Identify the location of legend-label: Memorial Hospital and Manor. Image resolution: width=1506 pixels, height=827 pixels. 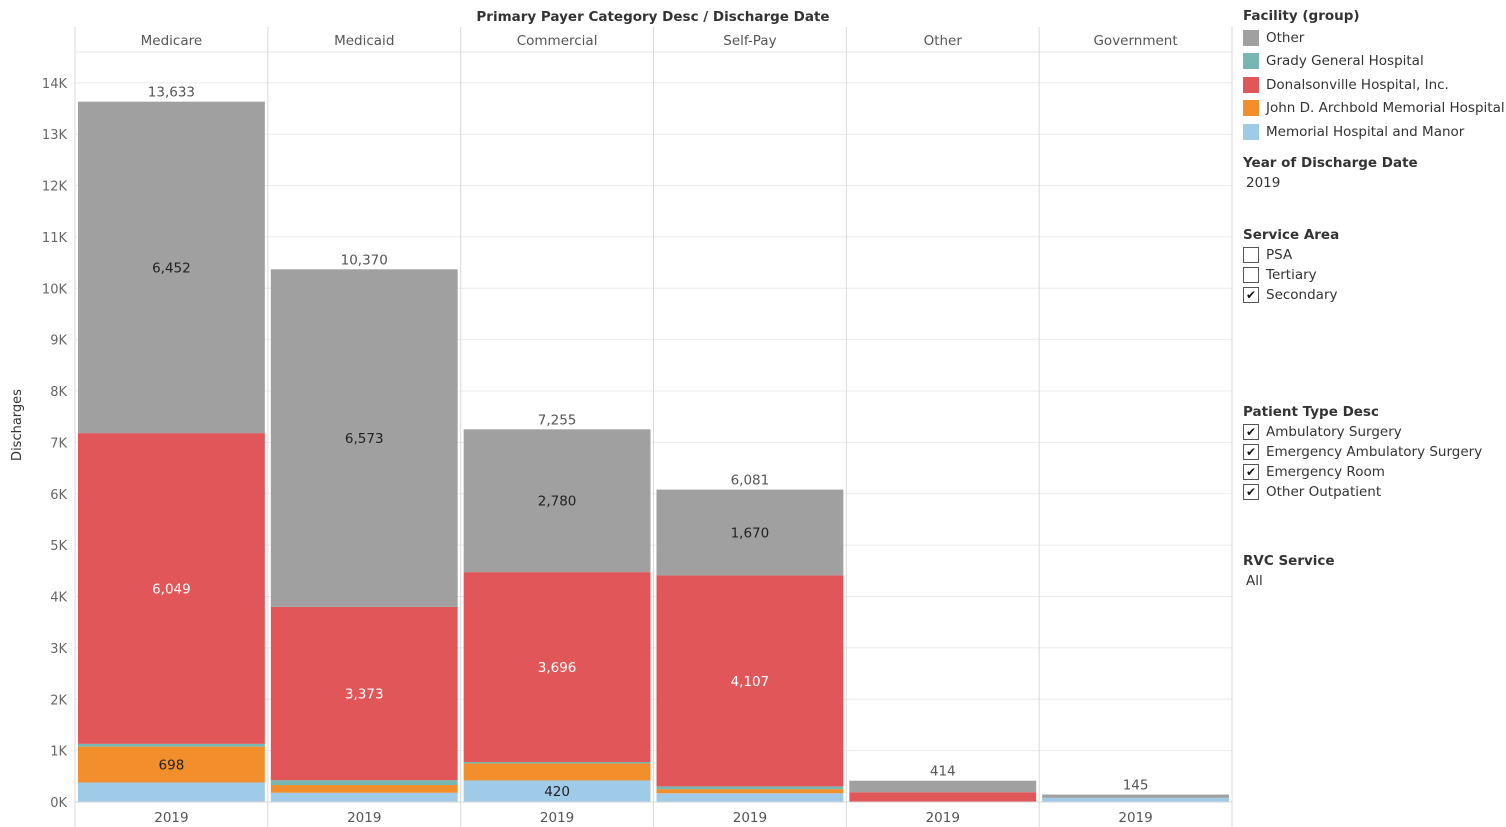
(1365, 131).